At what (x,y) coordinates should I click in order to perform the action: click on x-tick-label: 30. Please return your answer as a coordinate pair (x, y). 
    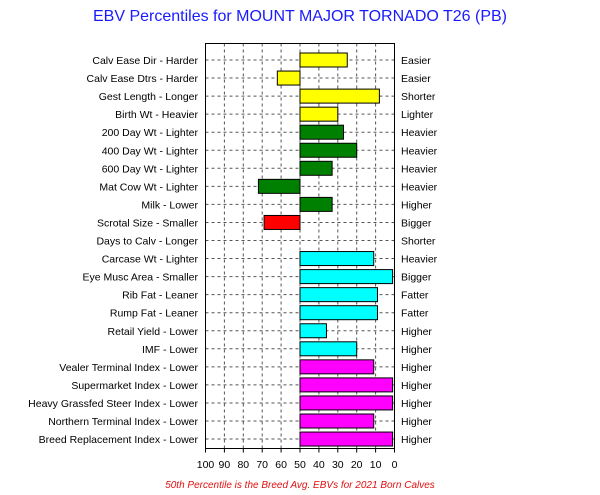
    Looking at the image, I should click on (338, 465).